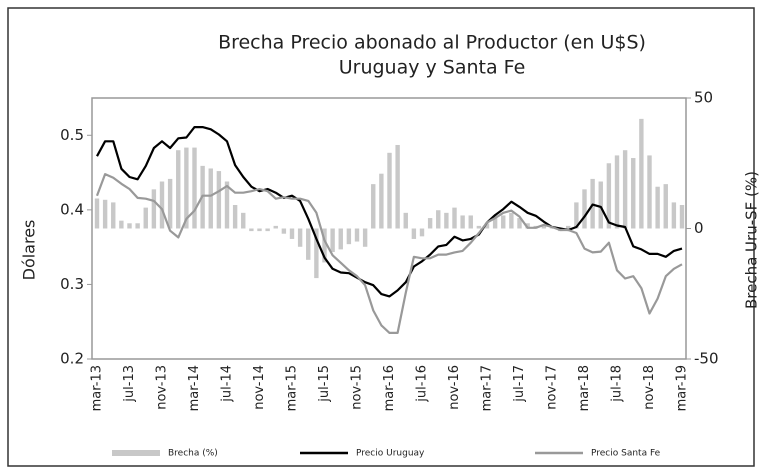 This screenshot has height=473, width=763. Describe the element at coordinates (193, 454) in the screenshot. I see `legend-label: Brecha (%)` at that location.